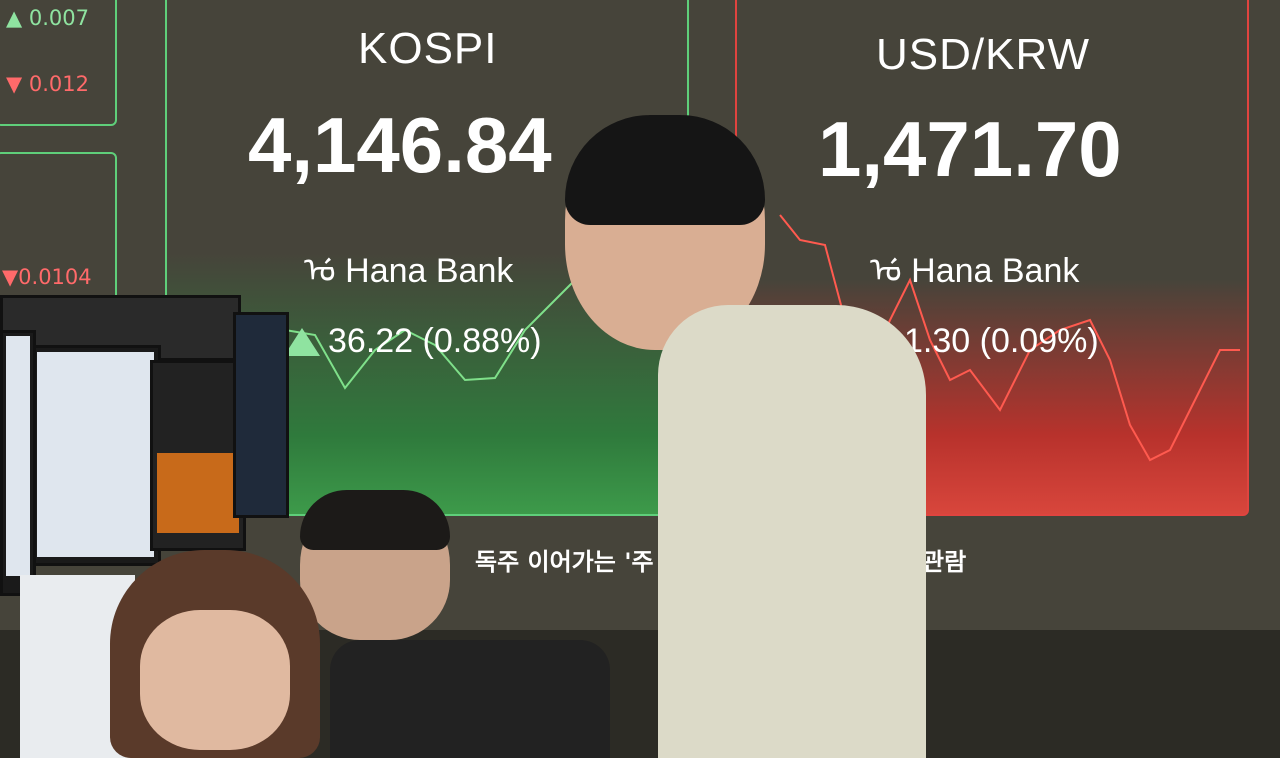 This screenshot has height=758, width=1280. What do you see at coordinates (435, 341) in the screenshot?
I see `kospi-change: 36.22 (0.88%)` at bounding box center [435, 341].